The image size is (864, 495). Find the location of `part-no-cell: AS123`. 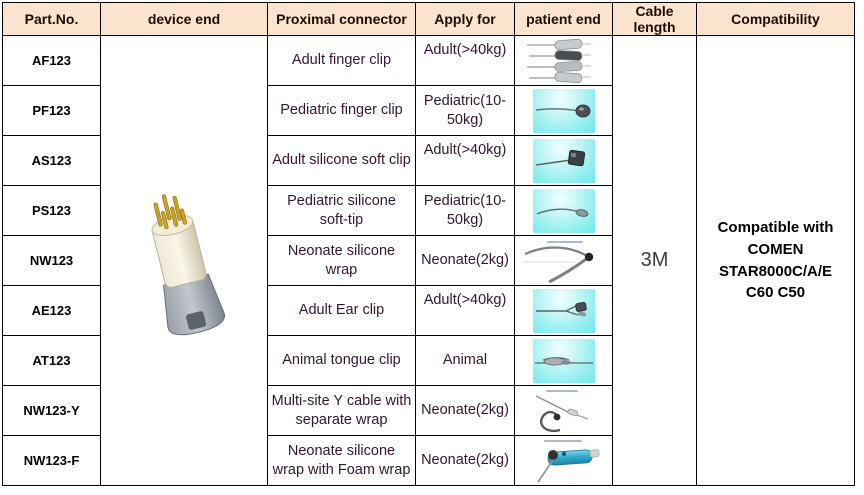

part-no-cell: AS123 is located at coordinates (51, 160).